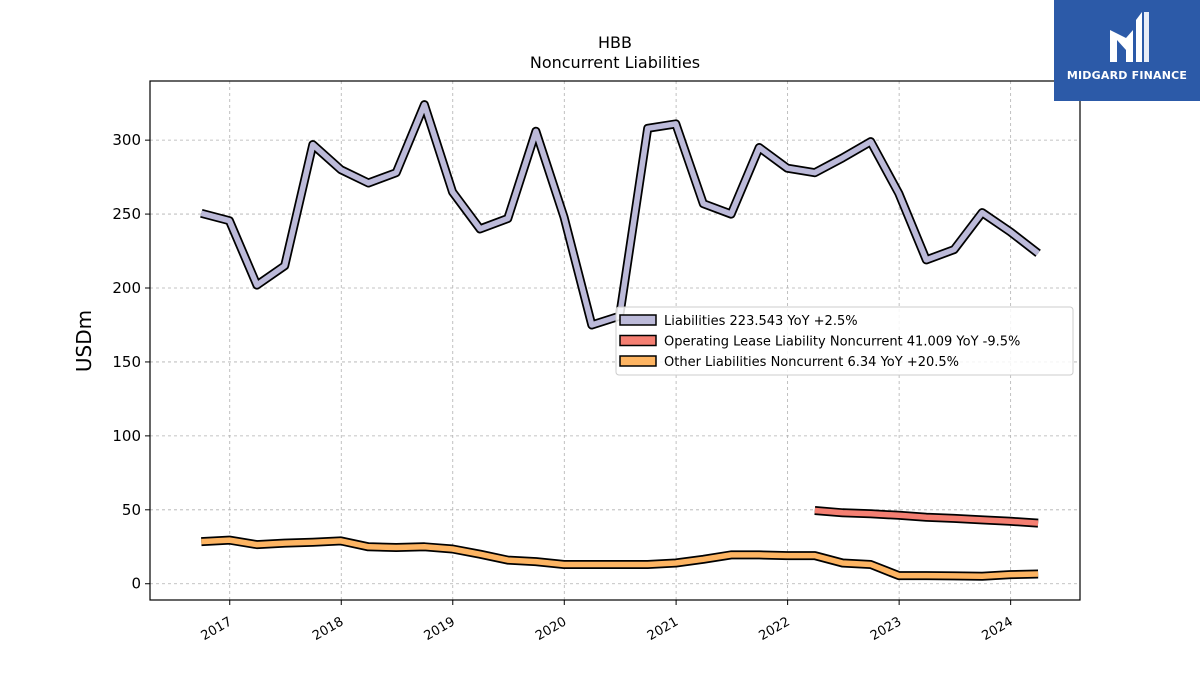  What do you see at coordinates (126, 436) in the screenshot?
I see `y-tick-label: 100` at bounding box center [126, 436].